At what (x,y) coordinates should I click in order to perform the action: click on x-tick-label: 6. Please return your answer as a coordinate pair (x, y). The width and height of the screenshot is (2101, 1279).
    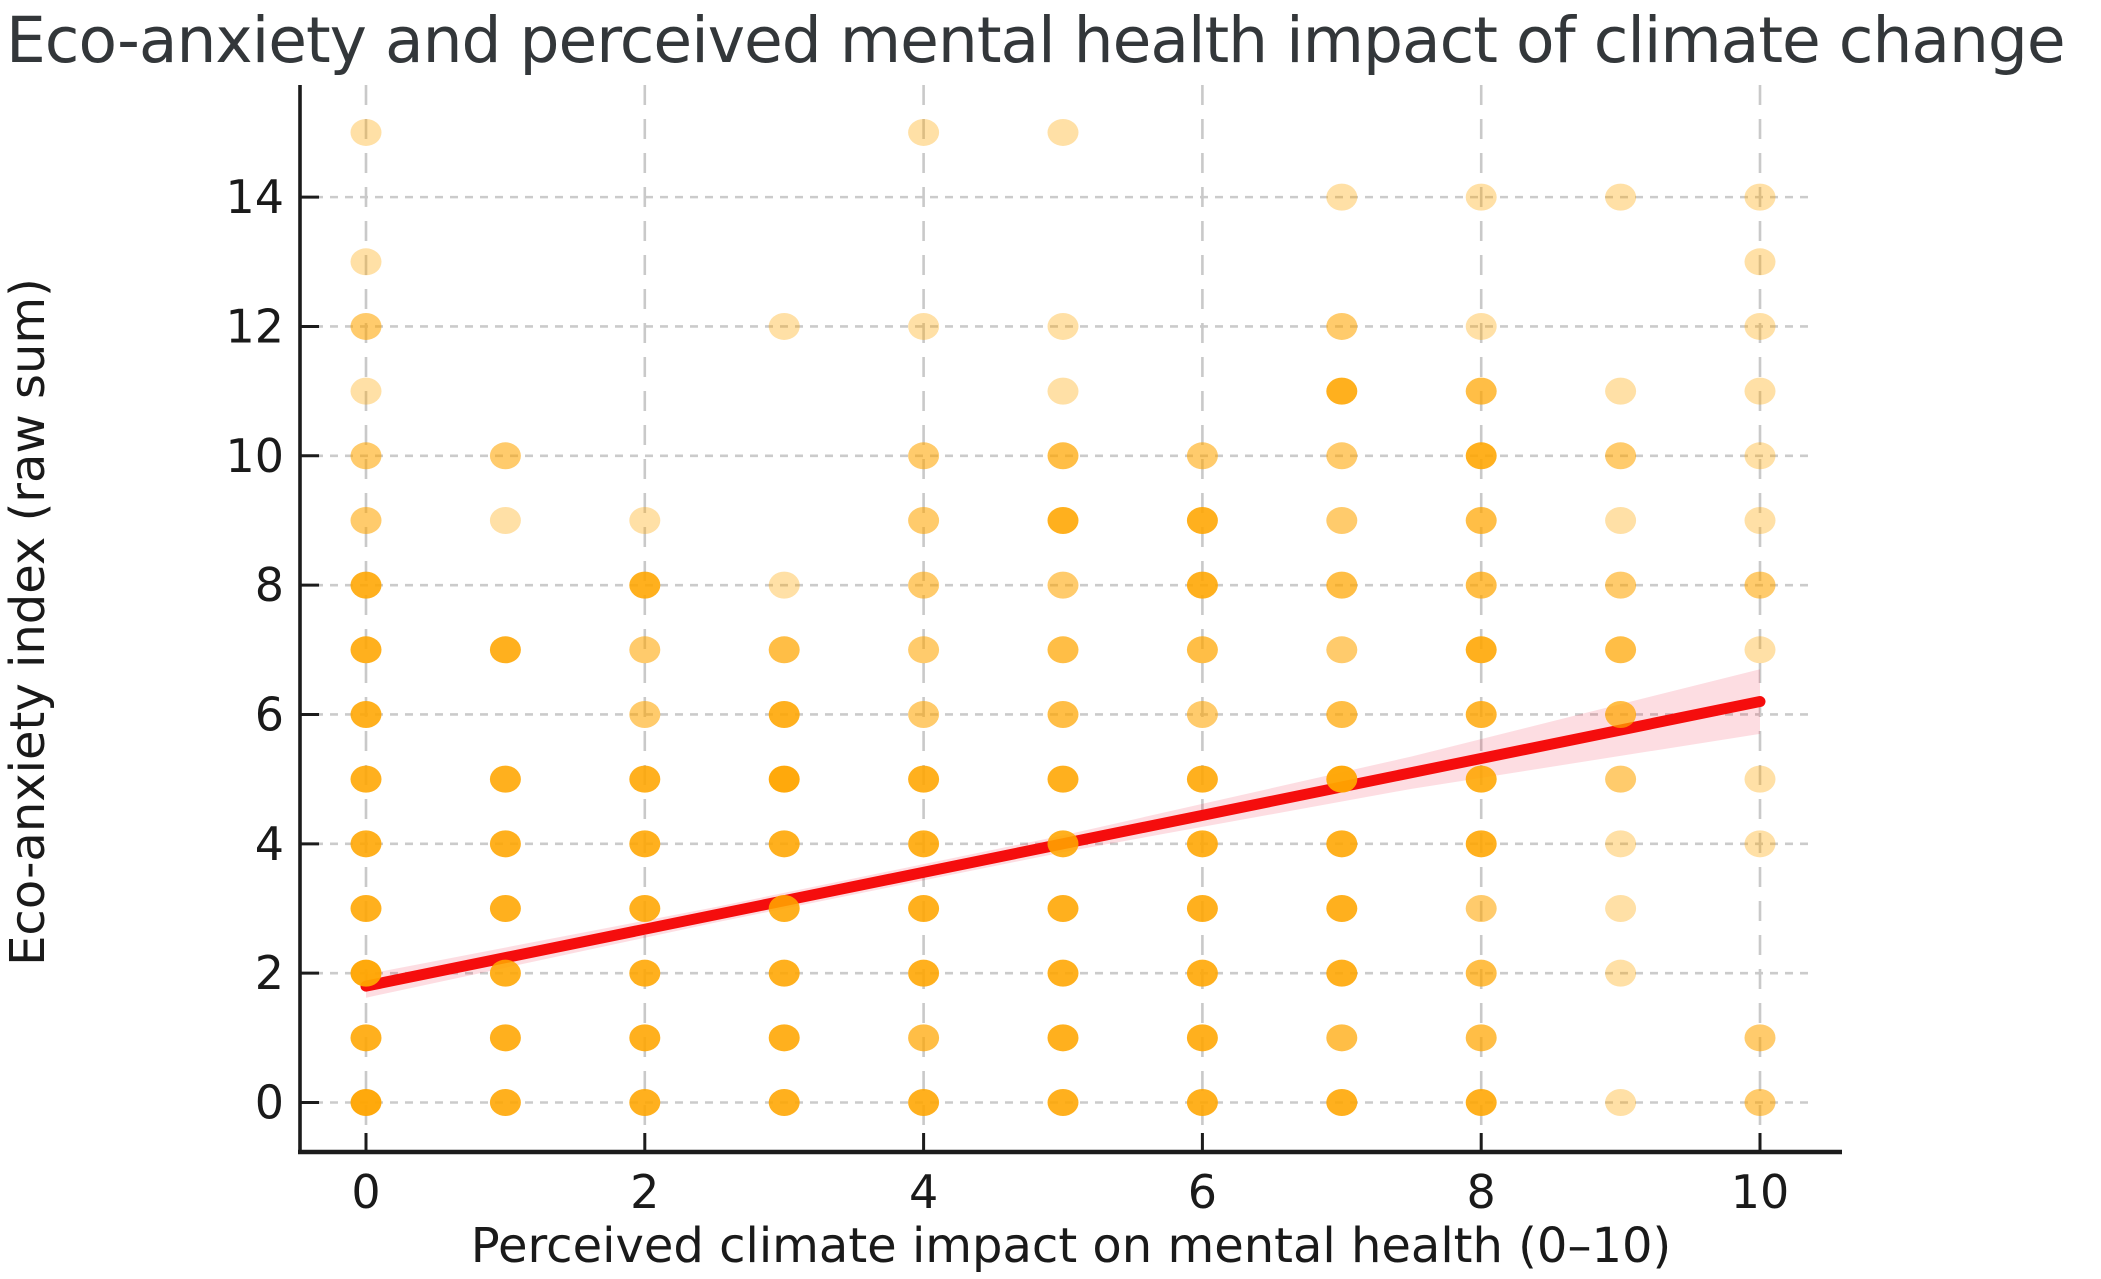
    Looking at the image, I should click on (1202, 1192).